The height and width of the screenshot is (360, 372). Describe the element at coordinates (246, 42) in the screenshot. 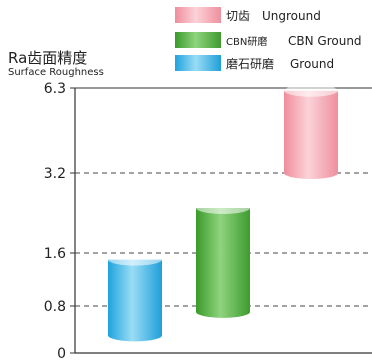

I see `legend-label-cbn-ground-zh: CBN研磨` at that location.